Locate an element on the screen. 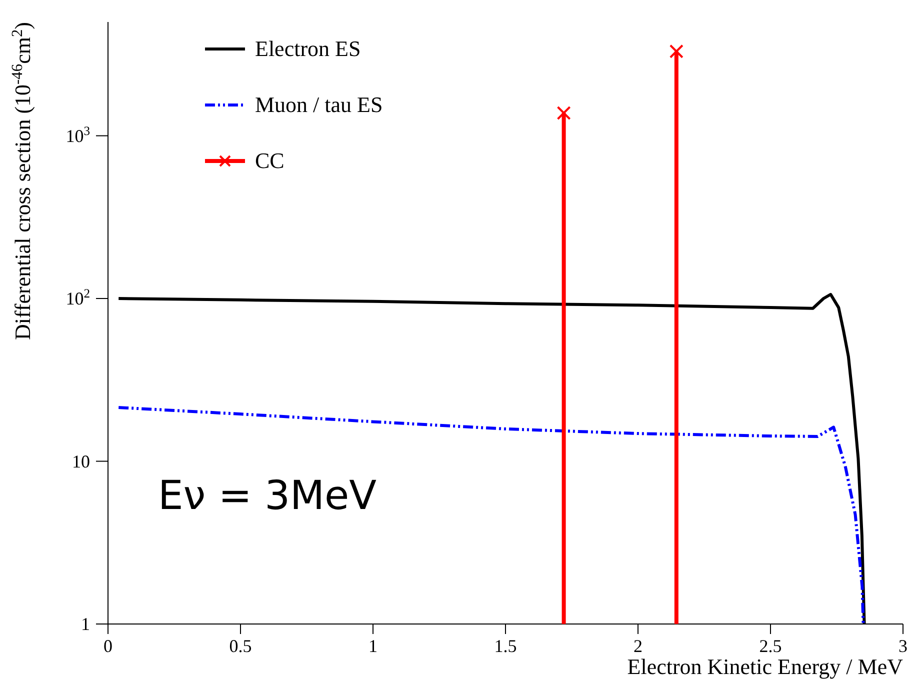 The width and height of the screenshot is (911, 682). x-tick-label: 2 is located at coordinates (638, 646).